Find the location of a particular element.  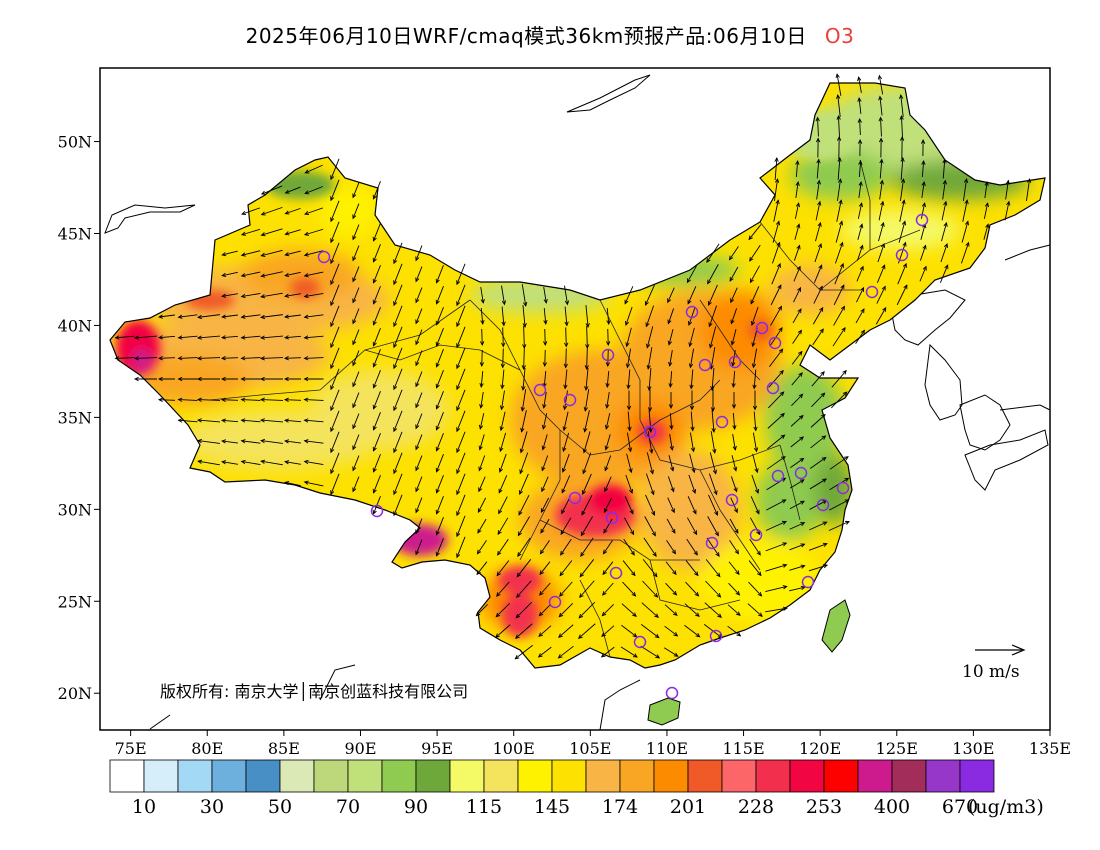

x-tick-label: 125E is located at coordinates (897, 748).